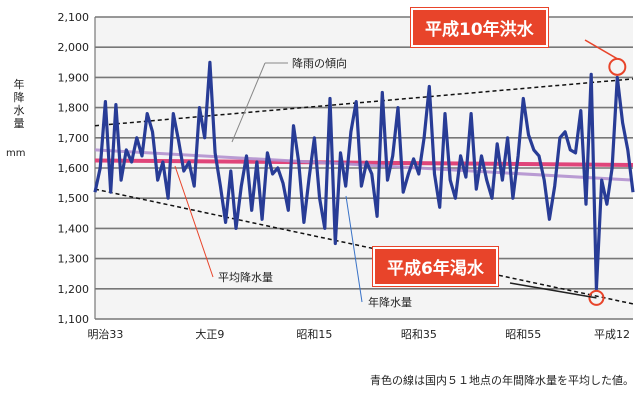 This screenshot has height=394, width=644. Describe the element at coordinates (74, 319) in the screenshot. I see `y-tick-label: 1,100` at that location.